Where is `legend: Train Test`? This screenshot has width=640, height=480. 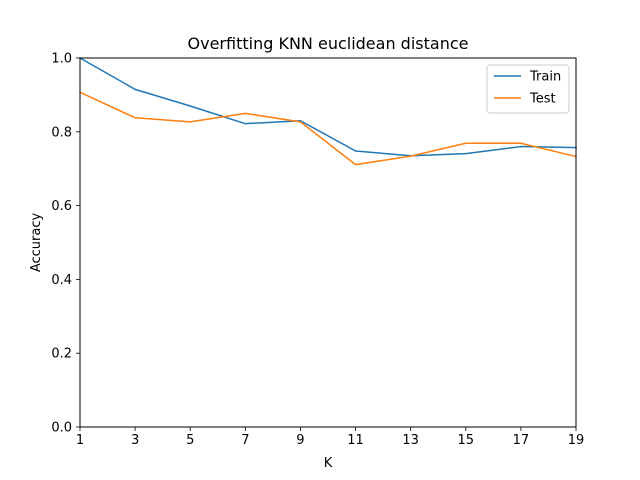
legend: Train Test is located at coordinates (528, 89).